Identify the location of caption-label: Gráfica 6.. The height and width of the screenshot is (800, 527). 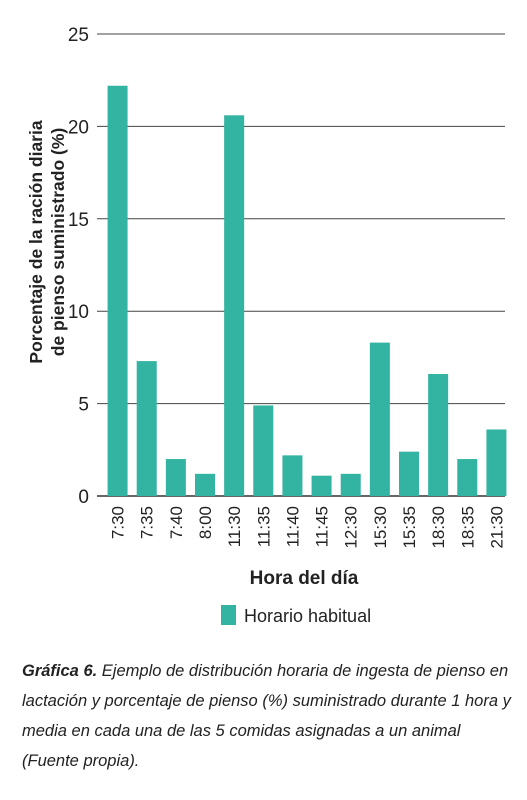
(60, 671).